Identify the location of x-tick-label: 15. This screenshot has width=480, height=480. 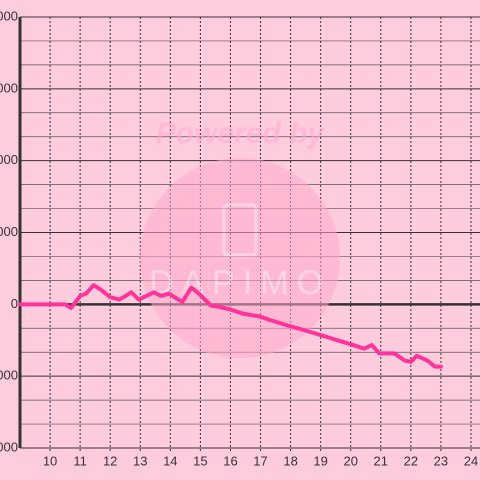
(200, 460).